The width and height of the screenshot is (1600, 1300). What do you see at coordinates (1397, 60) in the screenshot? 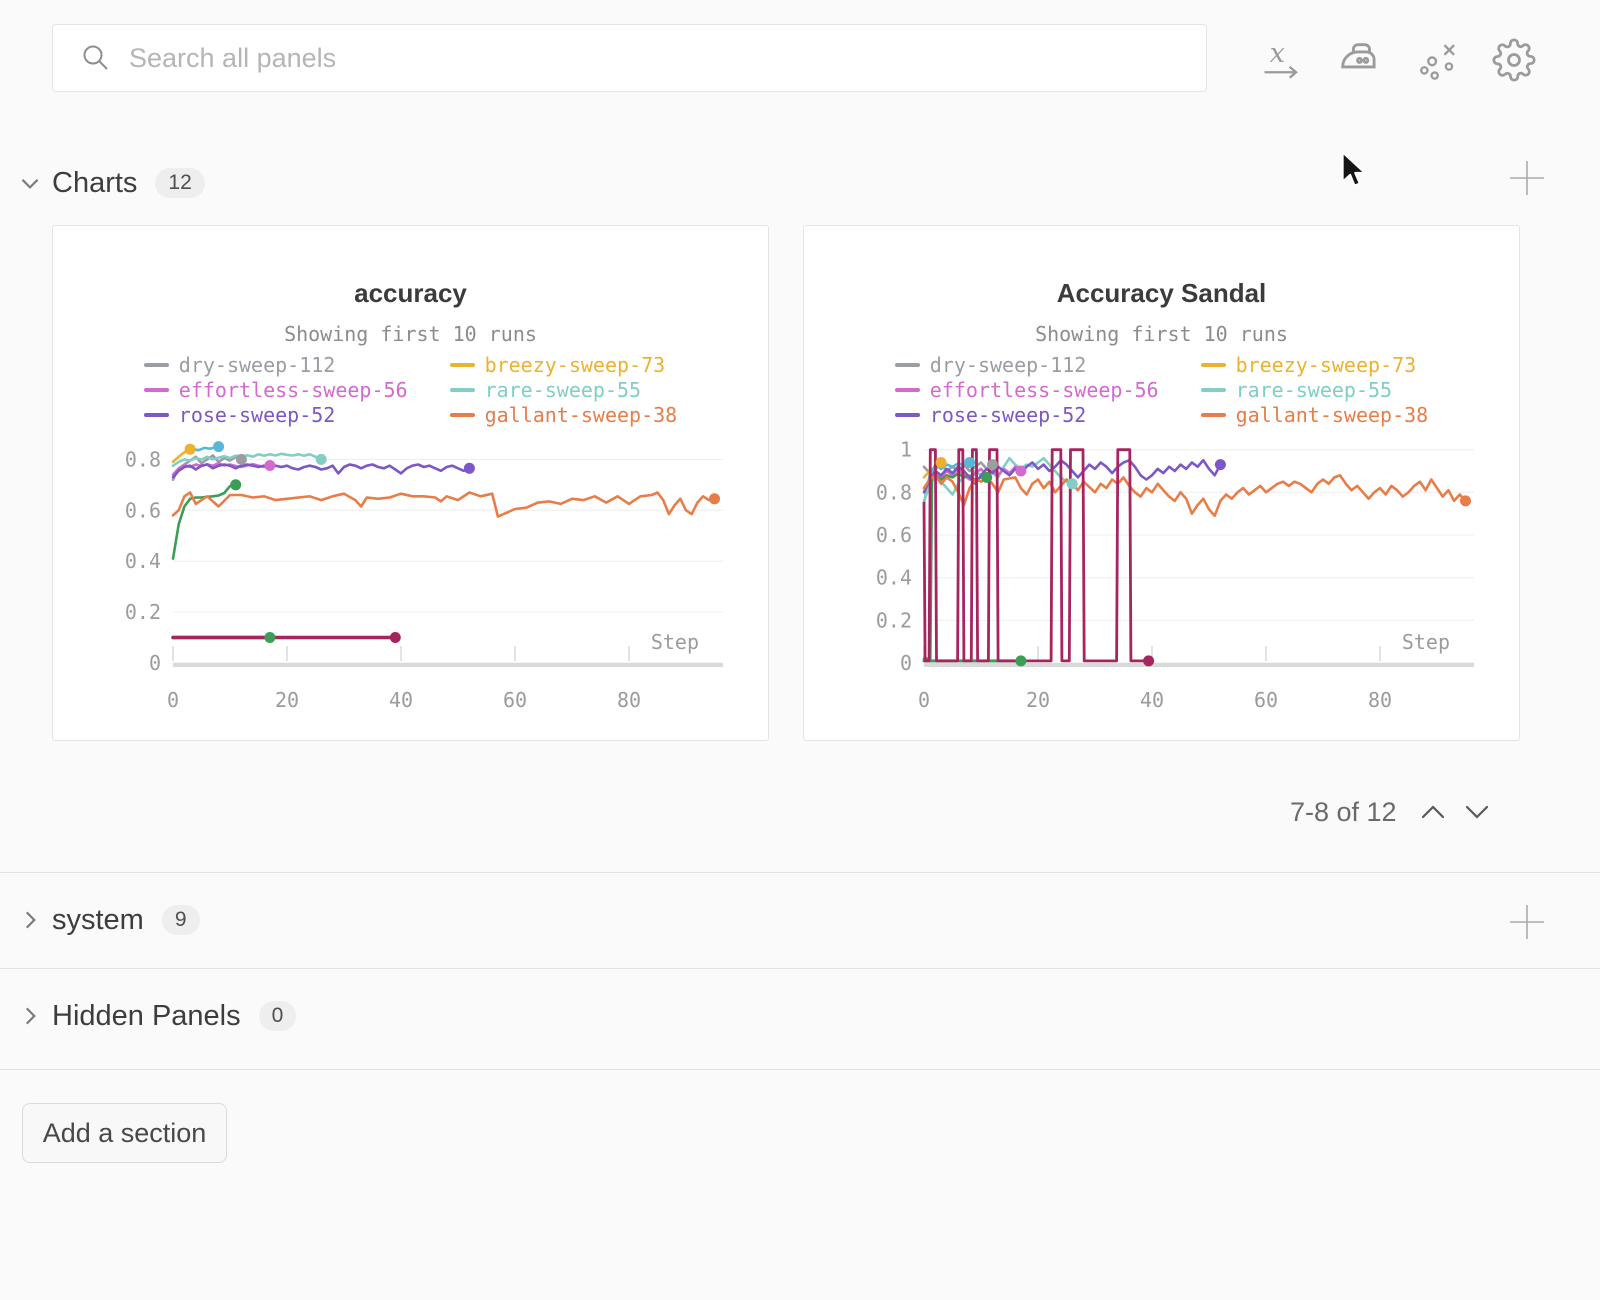
I see `workspace-toolbar: x` at bounding box center [1397, 60].